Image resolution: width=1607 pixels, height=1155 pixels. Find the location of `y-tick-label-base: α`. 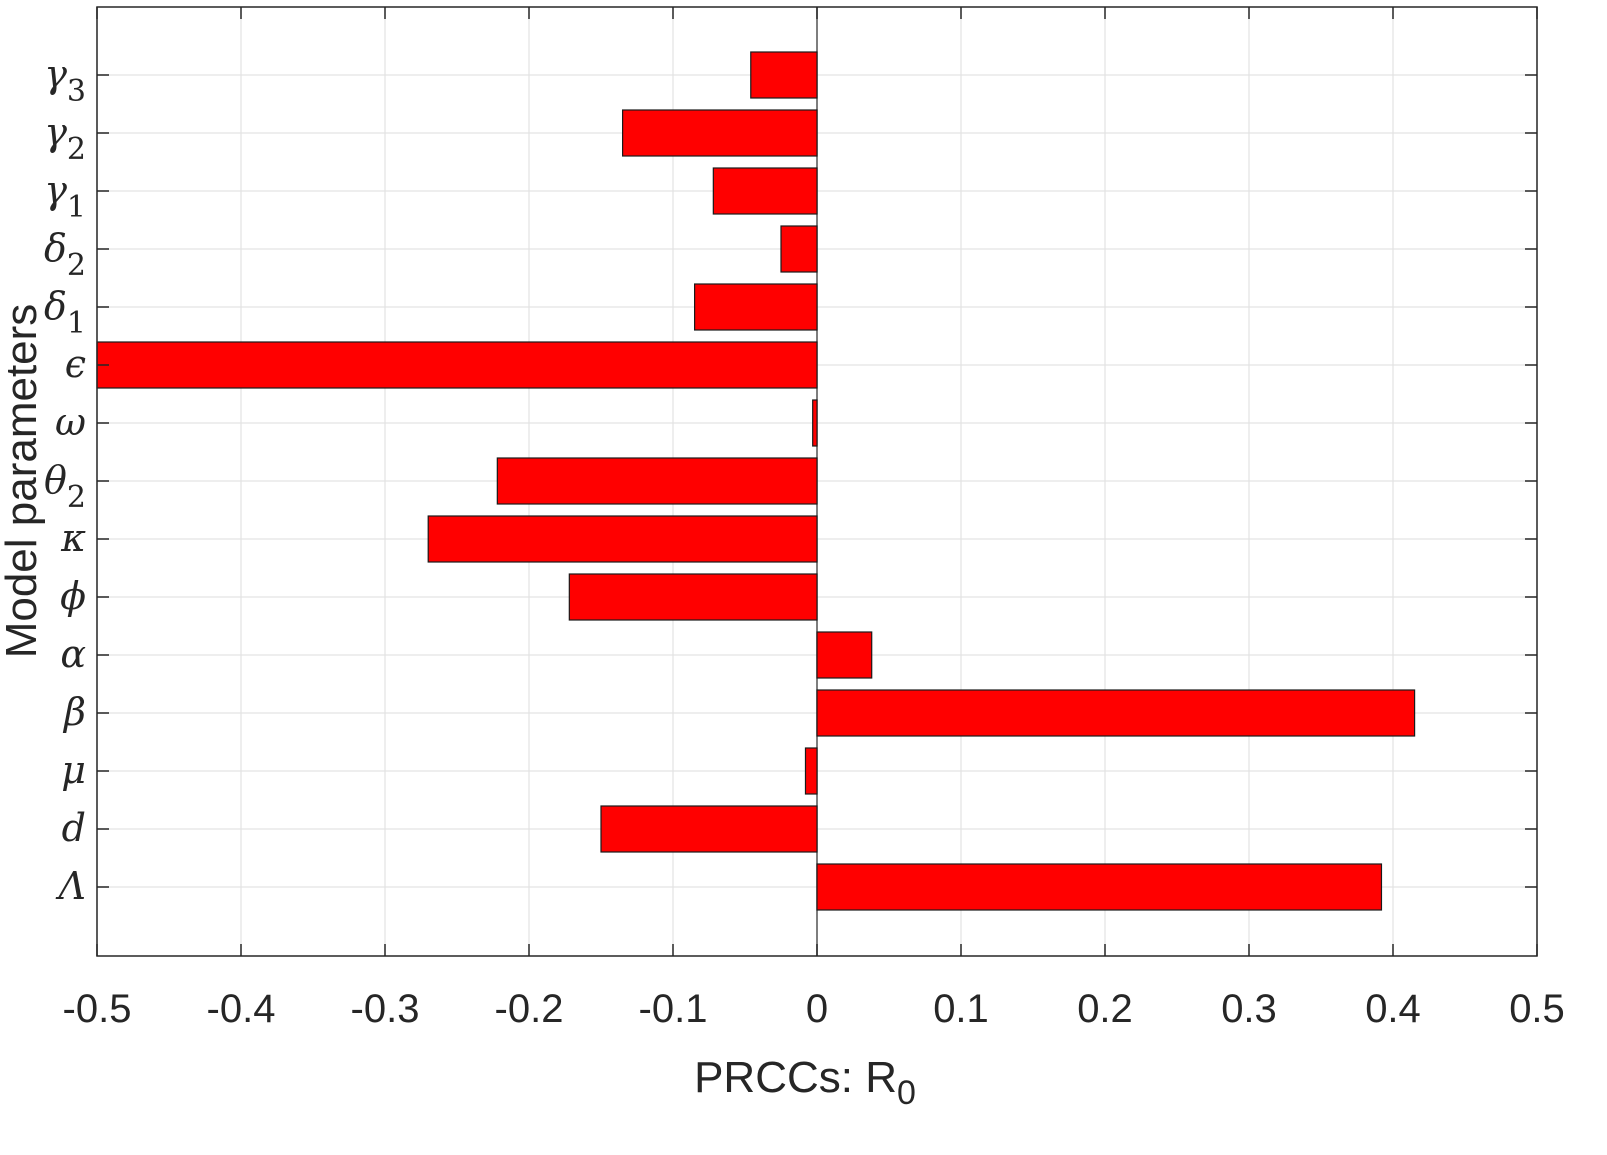

y-tick-label-base: α is located at coordinates (73, 654).